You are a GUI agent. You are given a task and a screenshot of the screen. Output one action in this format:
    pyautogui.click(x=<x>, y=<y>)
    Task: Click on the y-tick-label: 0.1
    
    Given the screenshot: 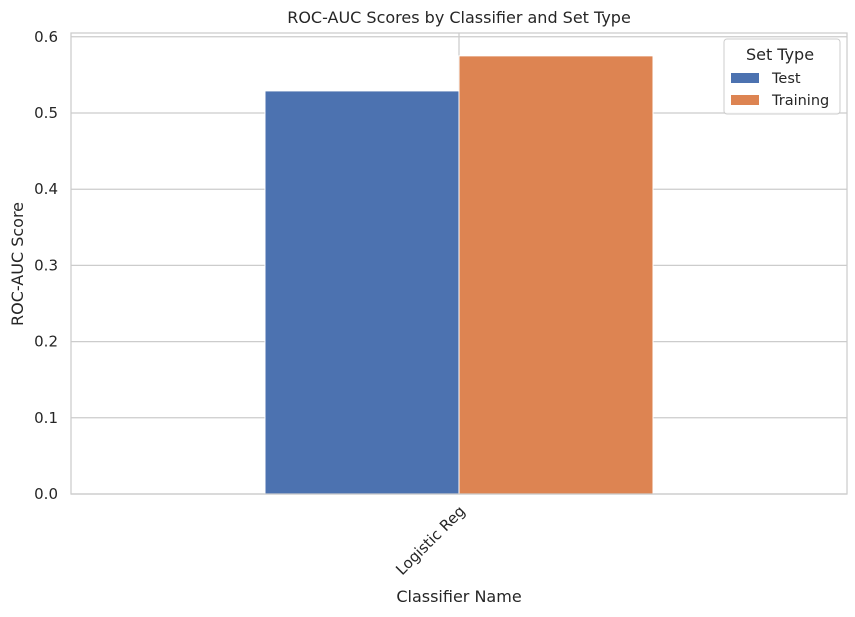 What is the action you would take?
    pyautogui.click(x=46, y=418)
    